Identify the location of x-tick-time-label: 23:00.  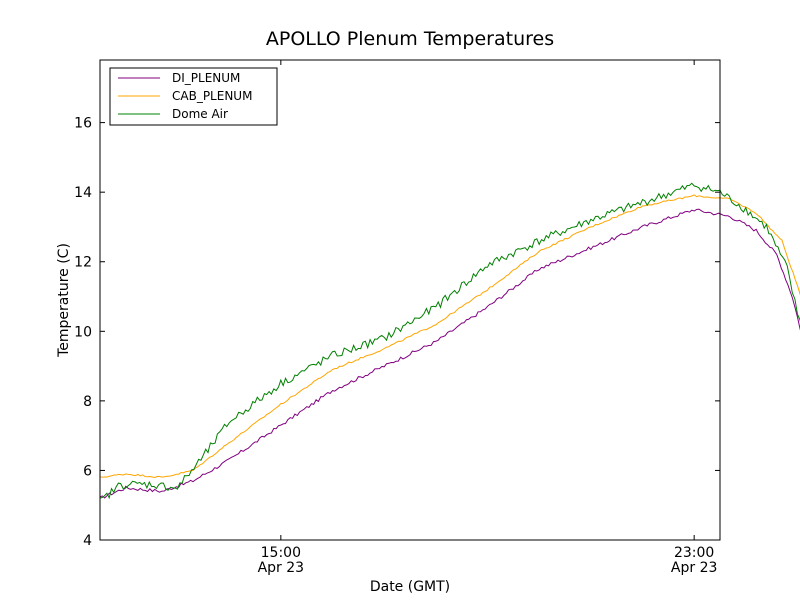
(694, 553).